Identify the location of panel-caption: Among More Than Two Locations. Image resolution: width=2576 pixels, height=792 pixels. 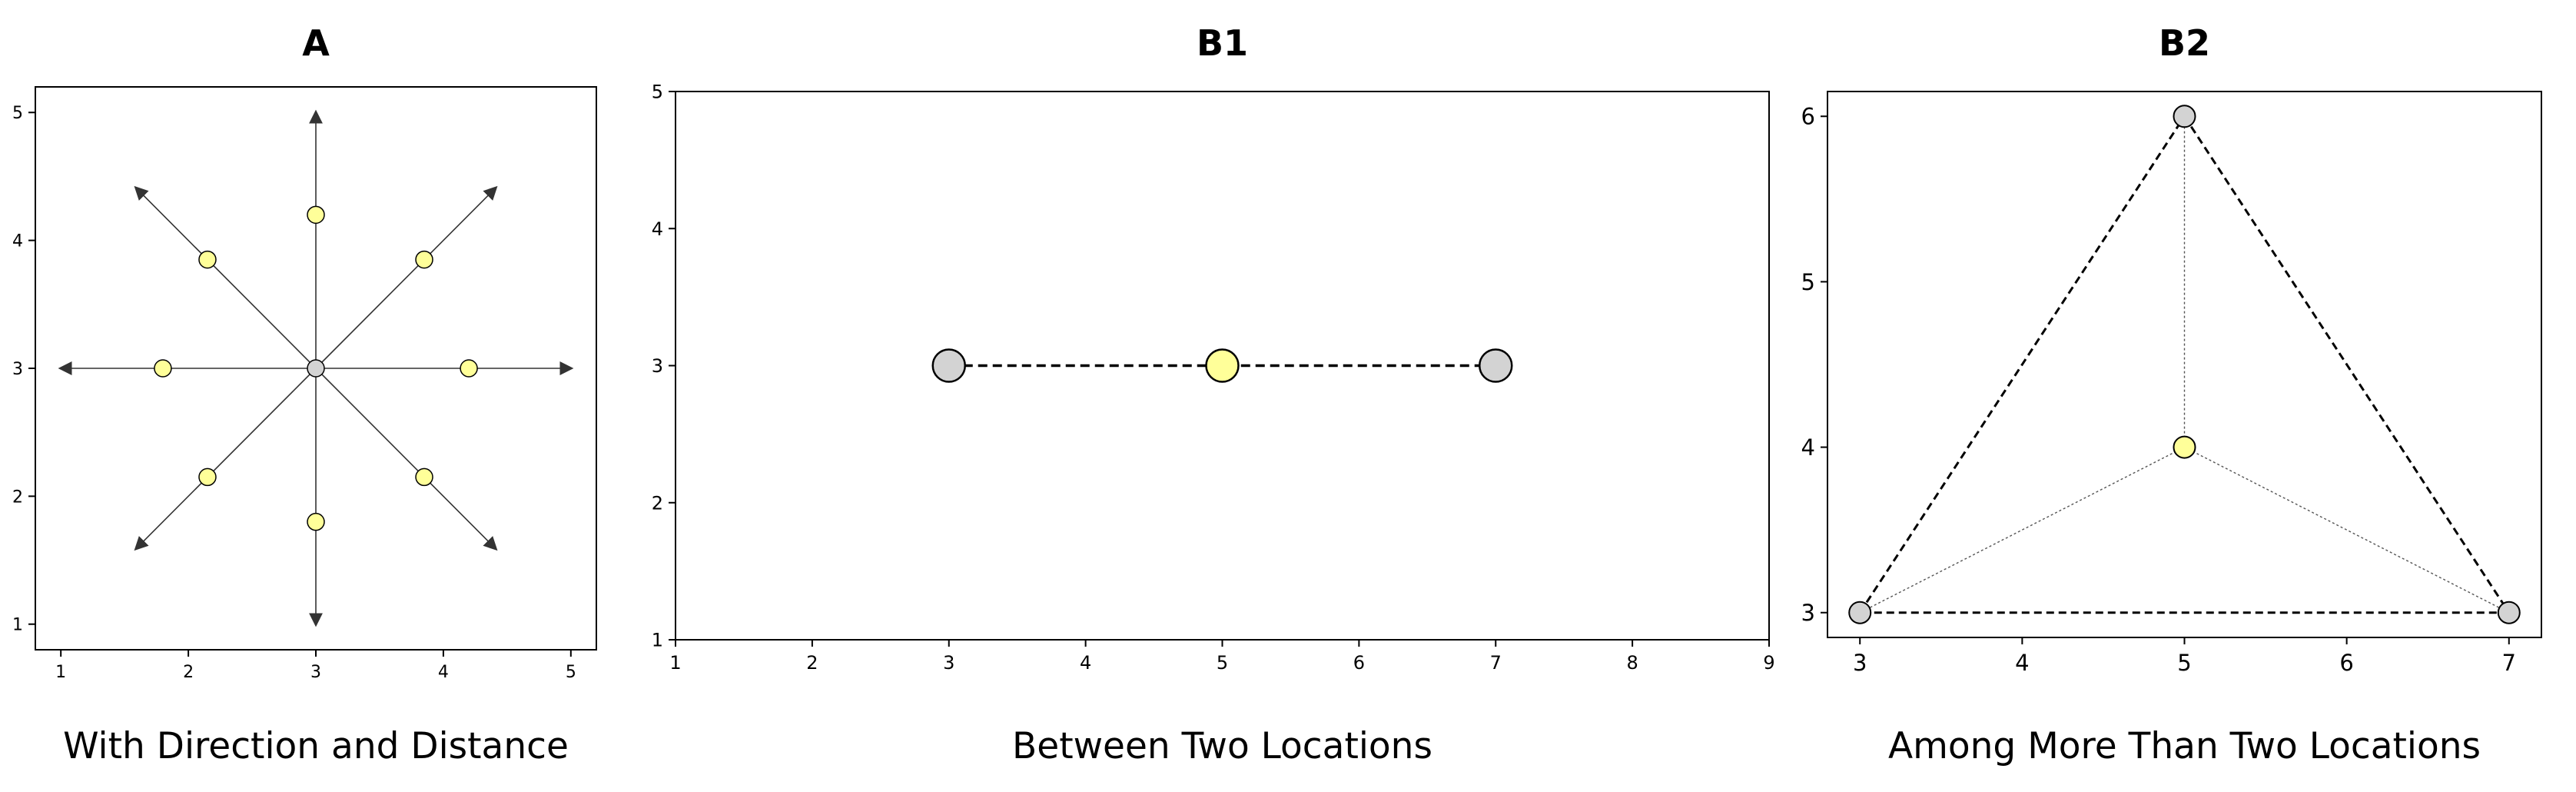
(2184, 746).